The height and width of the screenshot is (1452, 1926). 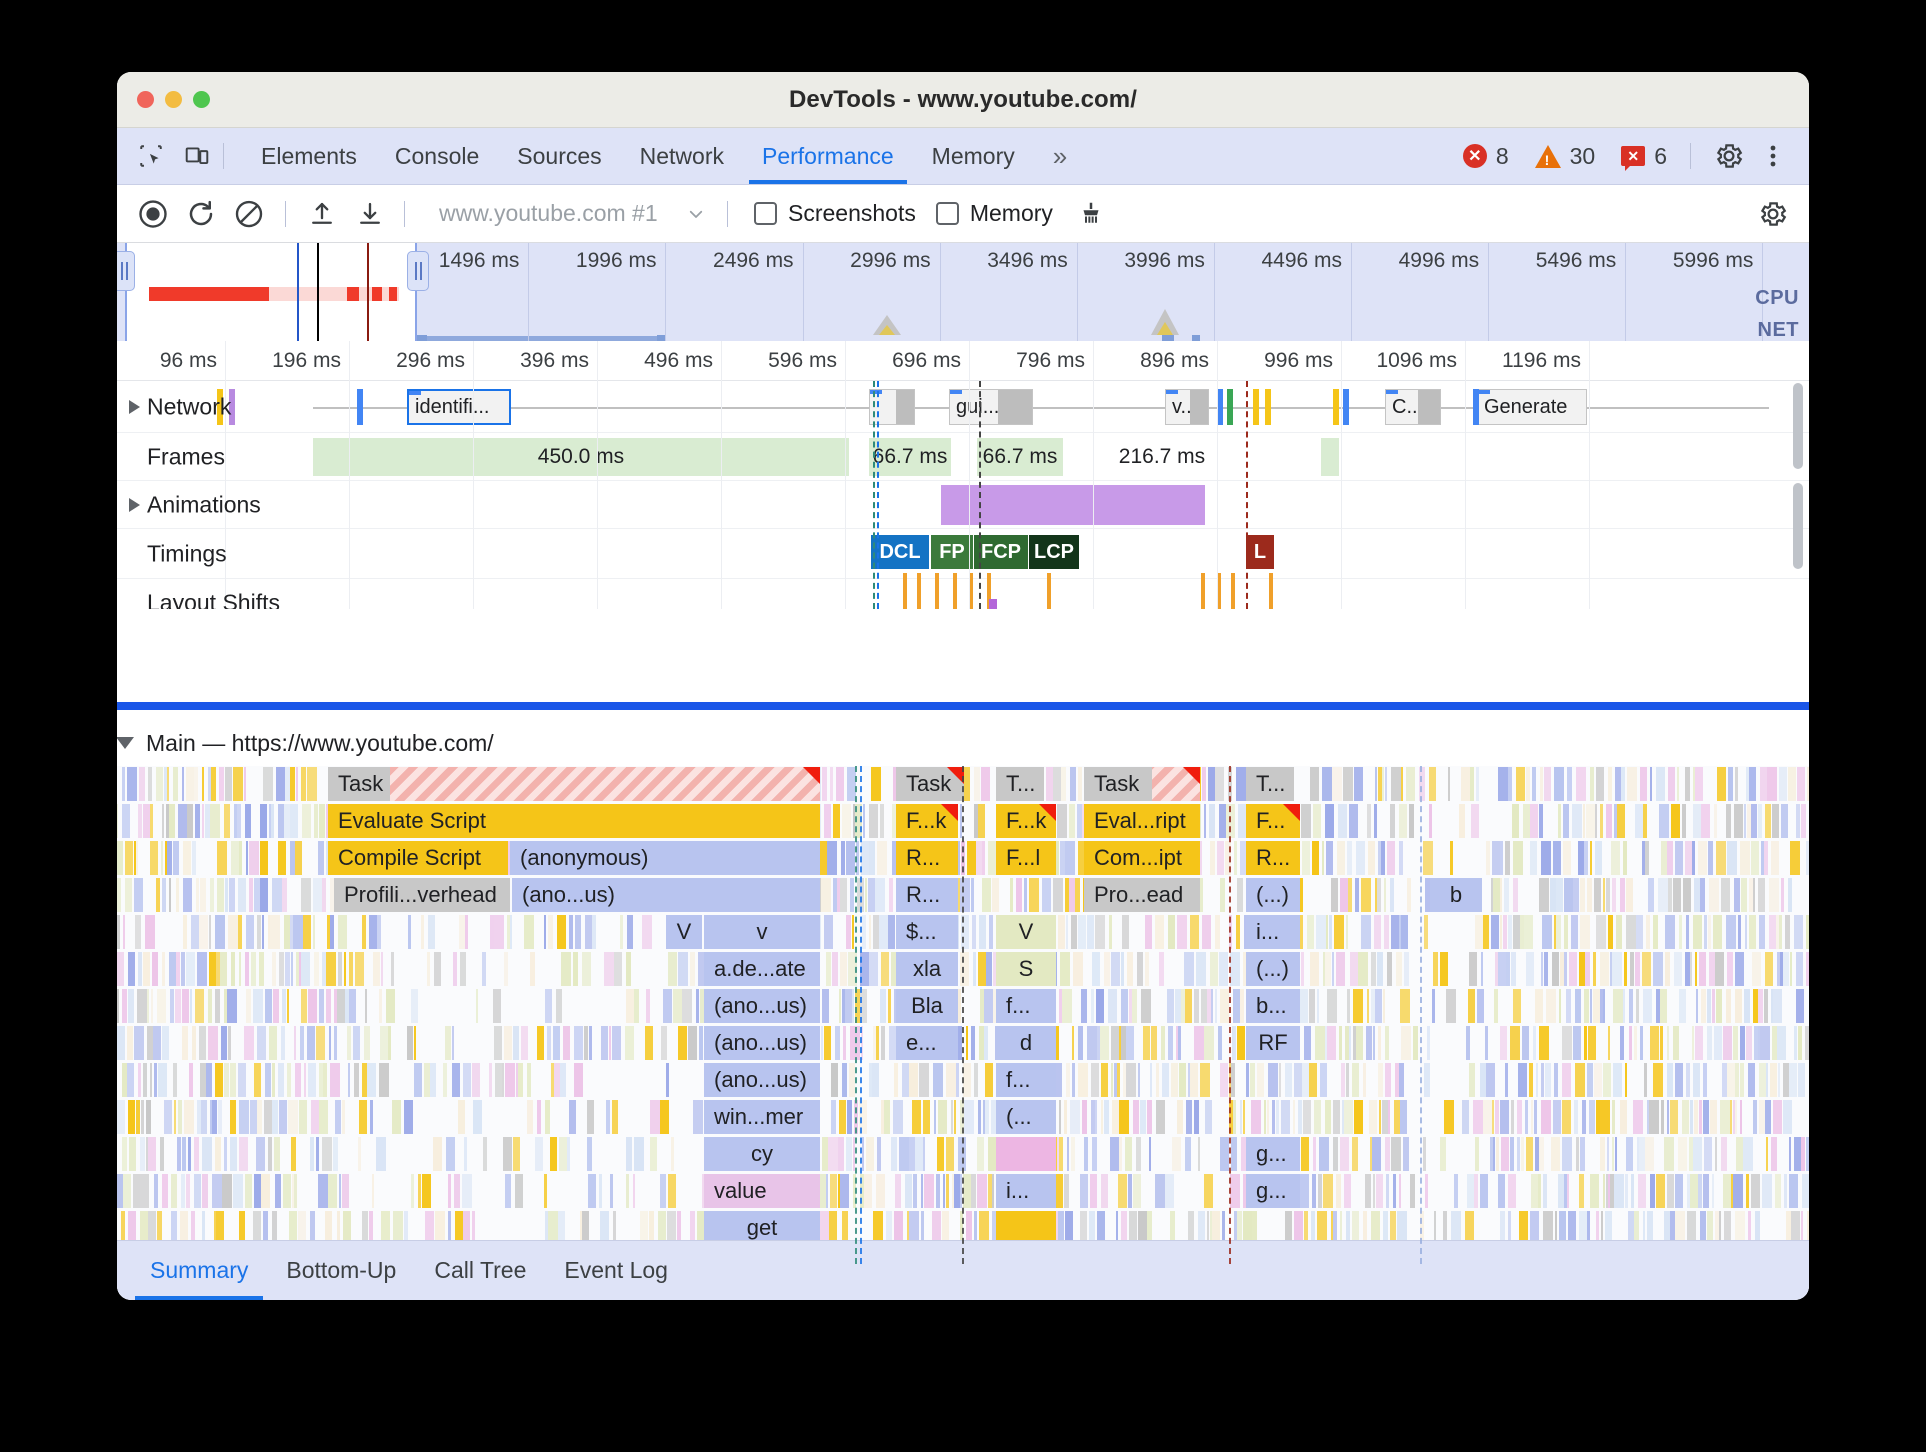 I want to click on flame-event-box: Task, so click(x=930, y=784).